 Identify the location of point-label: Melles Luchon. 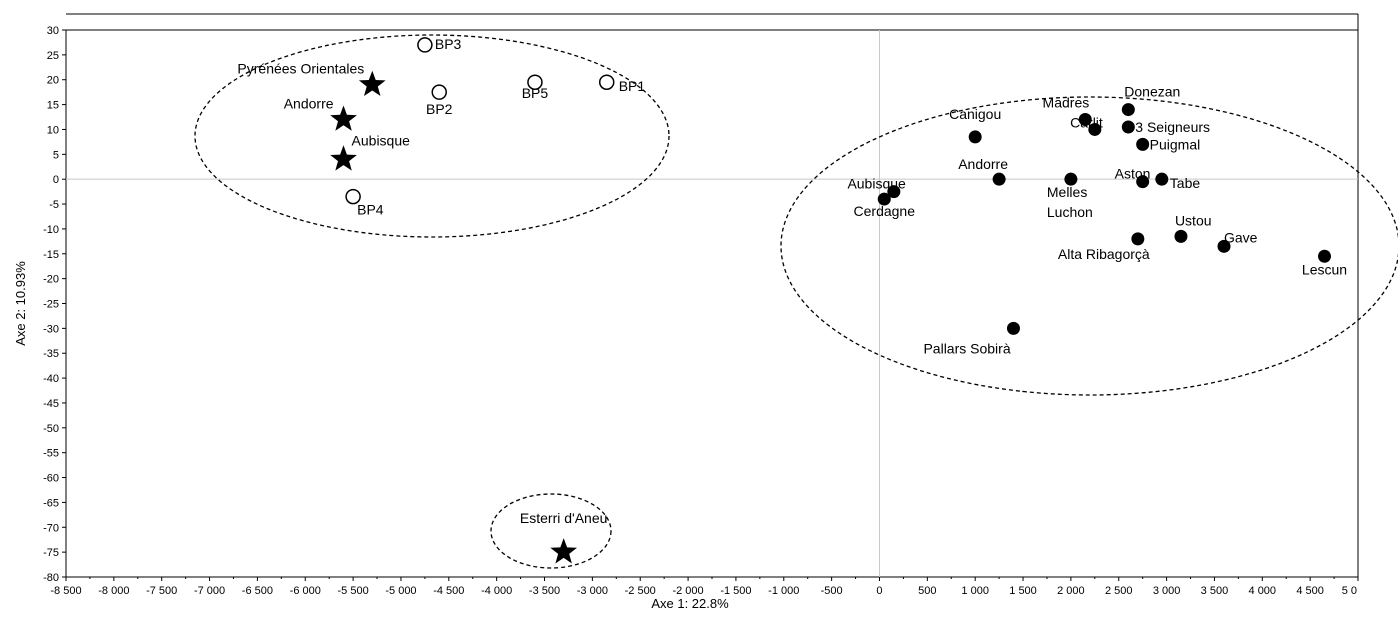
(1070, 202).